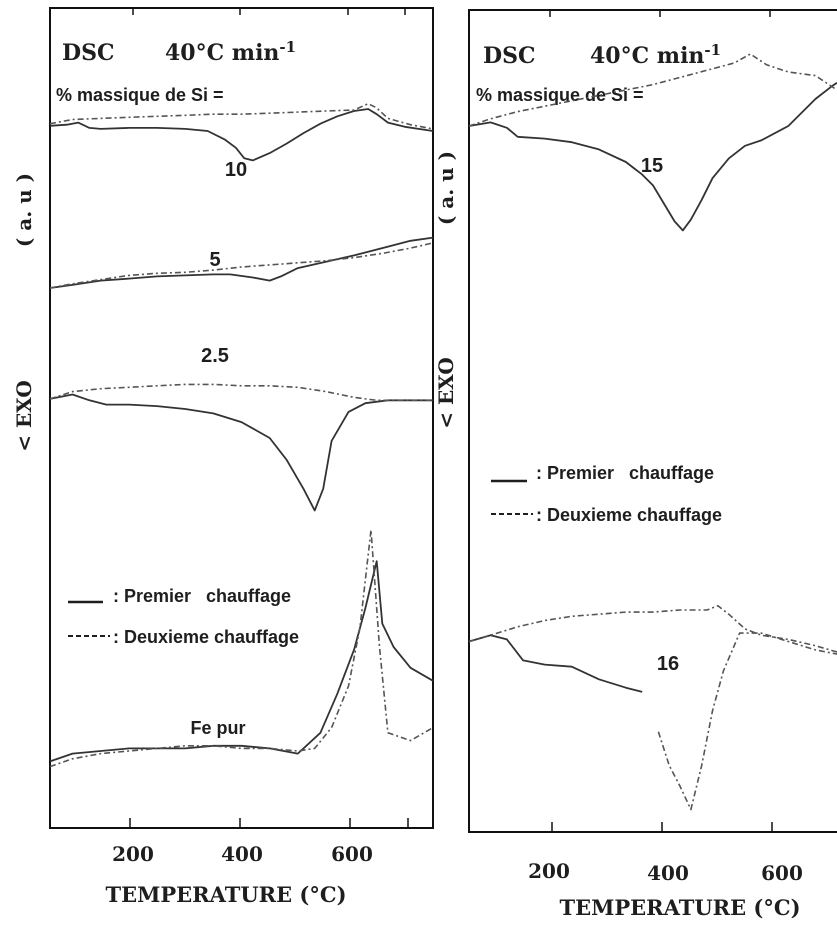 This screenshot has width=837, height=927. Describe the element at coordinates (549, 871) in the screenshot. I see `right-xtick-200: 200` at that location.